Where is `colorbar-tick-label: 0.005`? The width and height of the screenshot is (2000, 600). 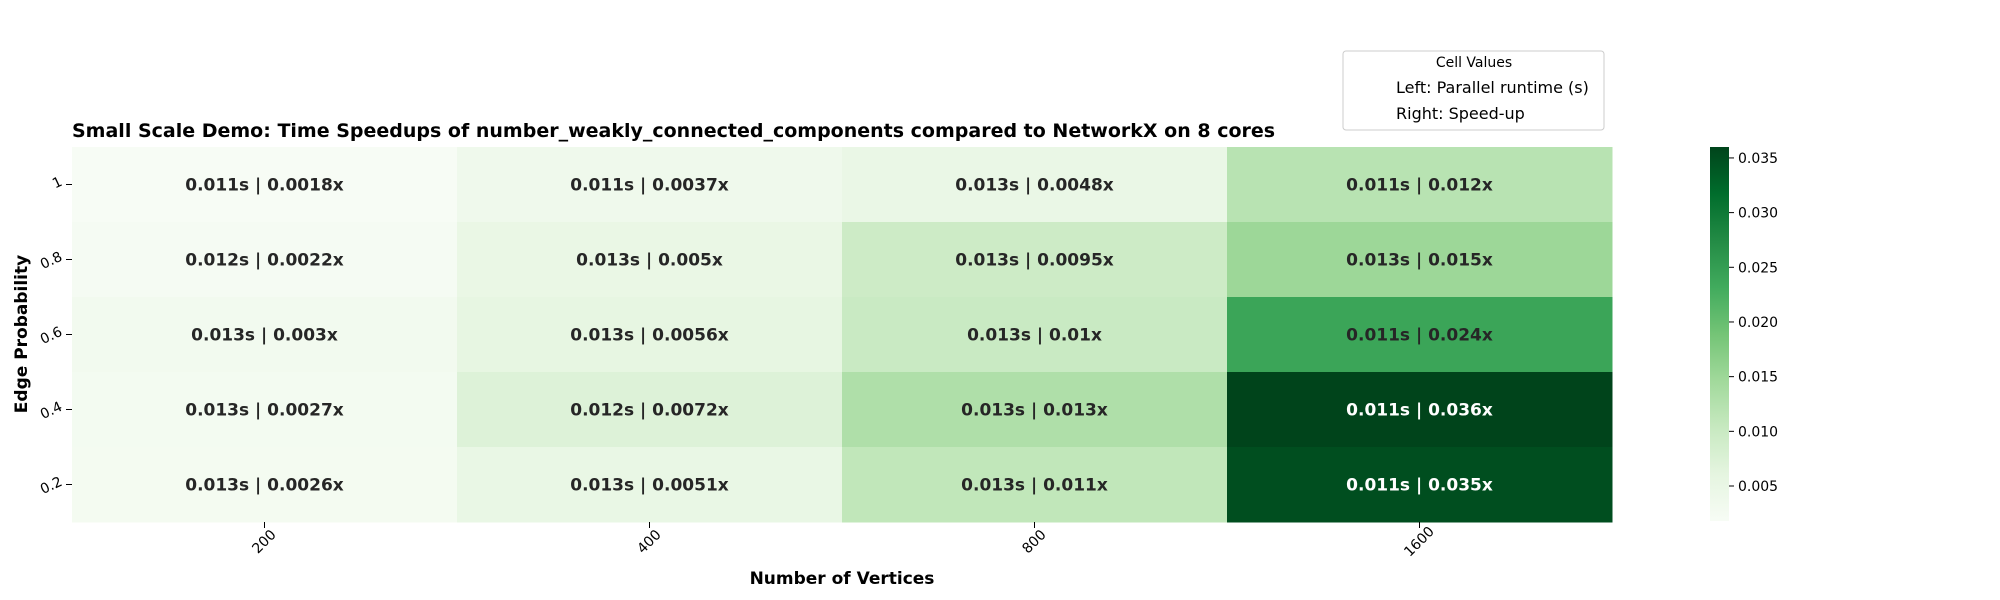
colorbar-tick-label: 0.005 is located at coordinates (1758, 487).